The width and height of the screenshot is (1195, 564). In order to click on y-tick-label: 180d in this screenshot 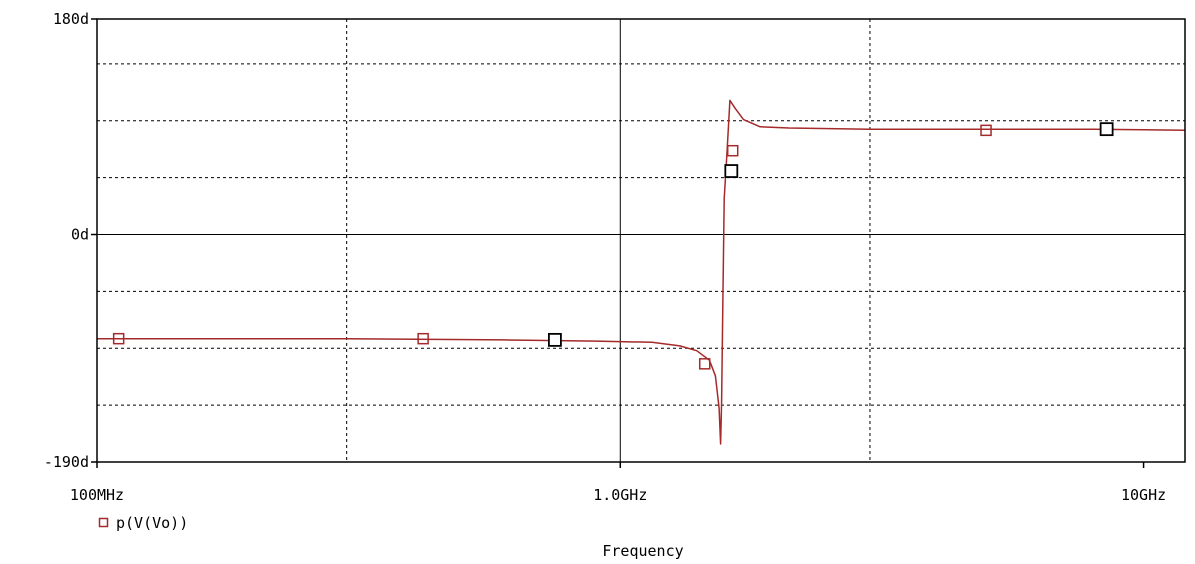, I will do `click(71, 19)`.